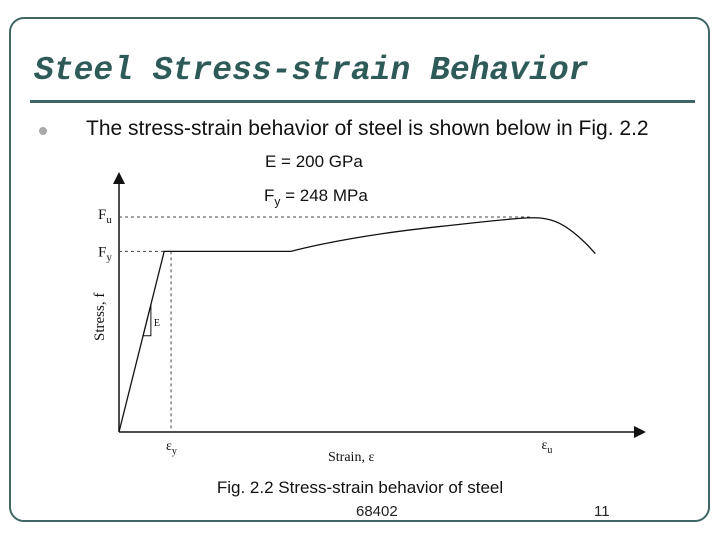  What do you see at coordinates (311, 70) in the screenshot?
I see `slide-title: Steel Stress-strain Behavior` at bounding box center [311, 70].